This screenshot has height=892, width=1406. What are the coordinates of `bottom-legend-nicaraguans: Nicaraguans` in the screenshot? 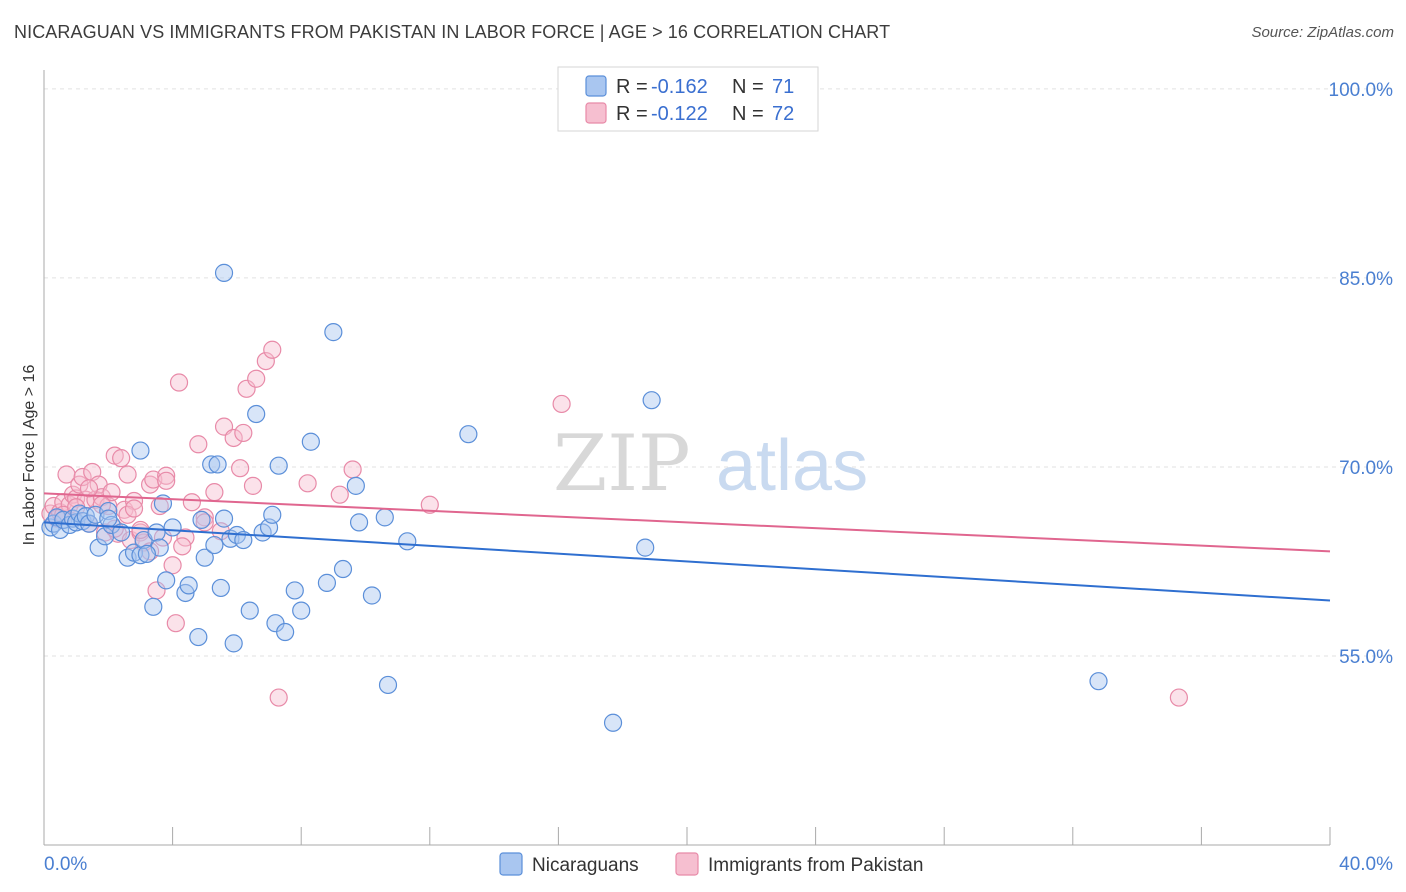 It's located at (585, 865).